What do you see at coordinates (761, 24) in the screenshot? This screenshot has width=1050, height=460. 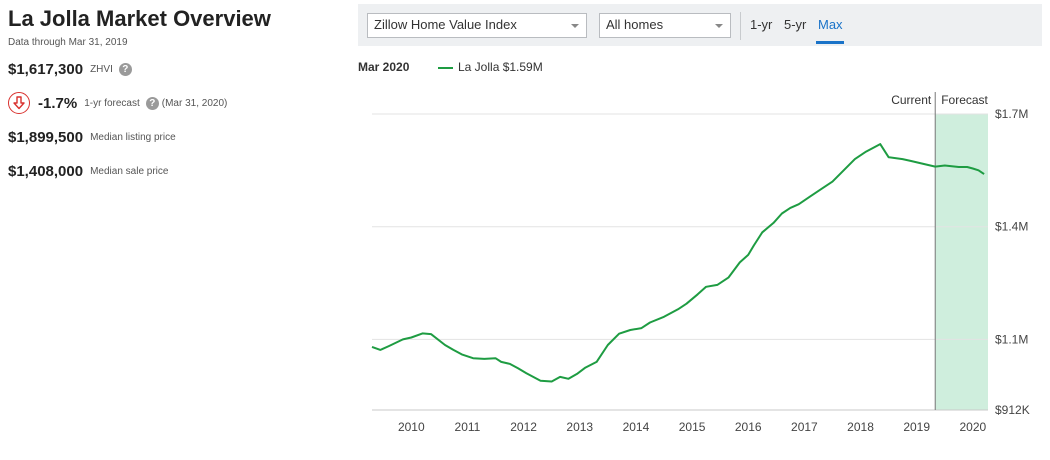 I see `range-1yr-button: 1-yr` at bounding box center [761, 24].